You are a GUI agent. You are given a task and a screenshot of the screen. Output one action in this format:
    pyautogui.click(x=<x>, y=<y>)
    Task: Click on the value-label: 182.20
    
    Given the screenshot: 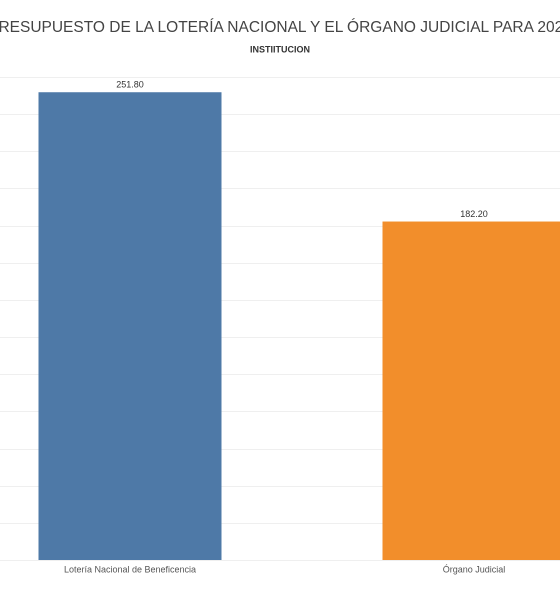 What is the action you would take?
    pyautogui.click(x=474, y=214)
    